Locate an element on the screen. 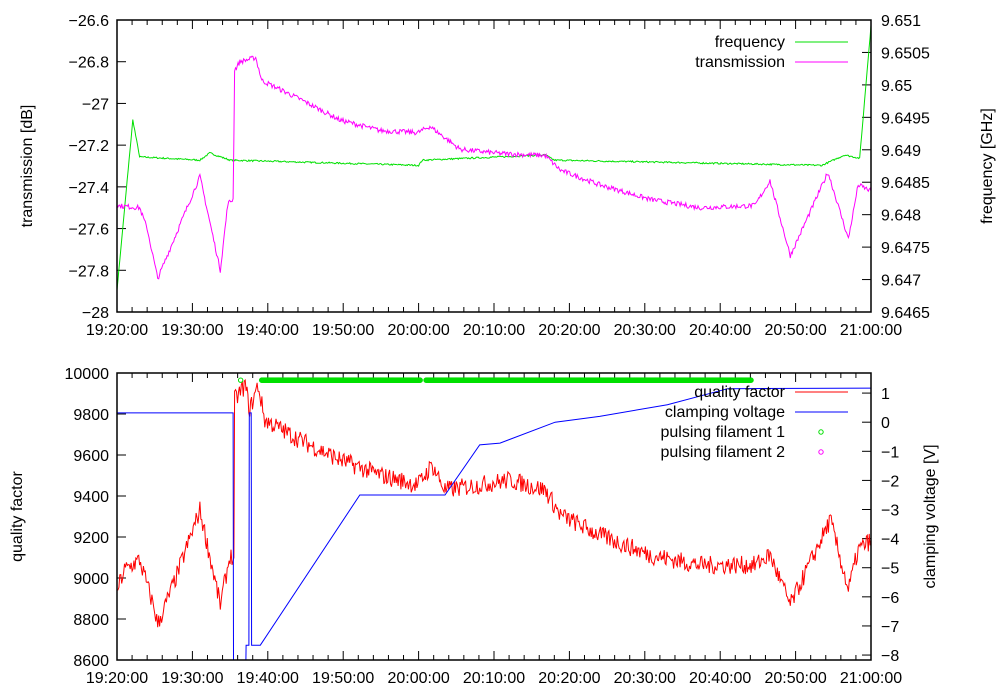 The width and height of the screenshot is (1000, 700). y2-tick-label: 9.65 is located at coordinates (896, 86).